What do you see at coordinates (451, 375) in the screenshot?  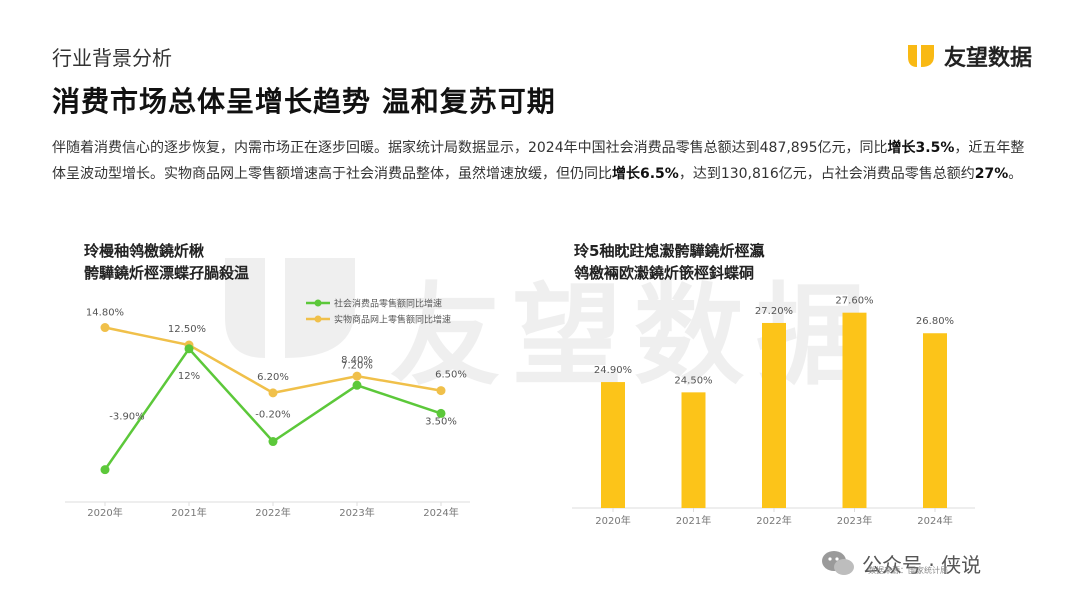 I see `data-label: 6.50%` at bounding box center [451, 375].